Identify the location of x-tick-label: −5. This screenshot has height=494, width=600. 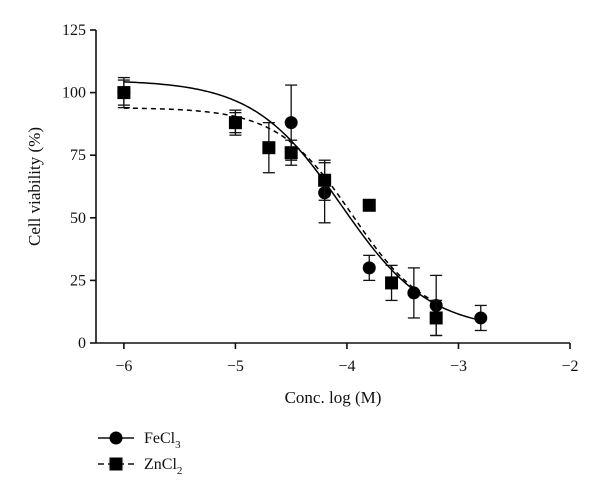
(235, 366).